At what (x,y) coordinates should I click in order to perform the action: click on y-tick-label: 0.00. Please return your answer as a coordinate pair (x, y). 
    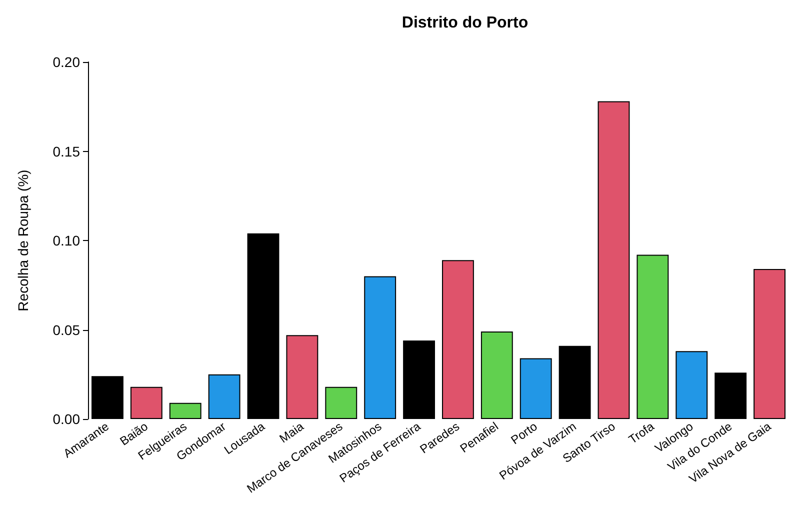
    Looking at the image, I should click on (66, 419).